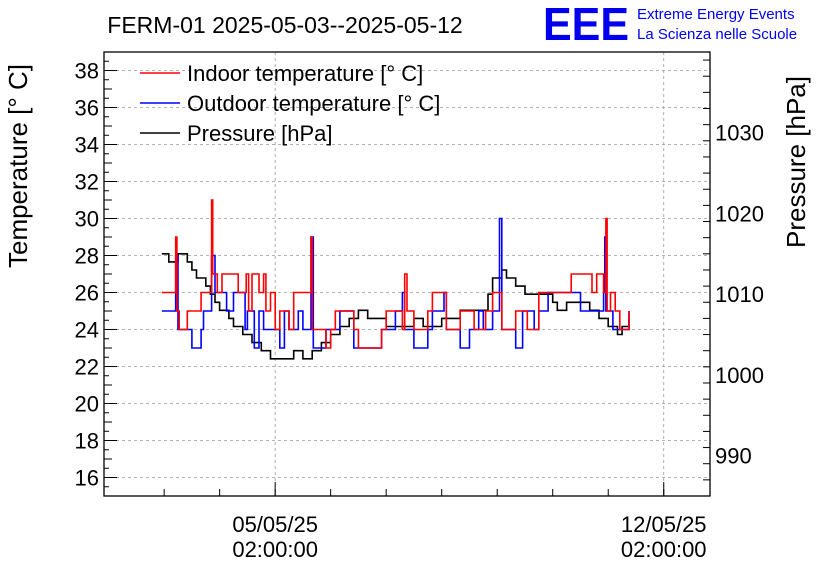 Image resolution: width=836 pixels, height=572 pixels. Describe the element at coordinates (87, 71) in the screenshot. I see `y-tick-label: 38` at that location.